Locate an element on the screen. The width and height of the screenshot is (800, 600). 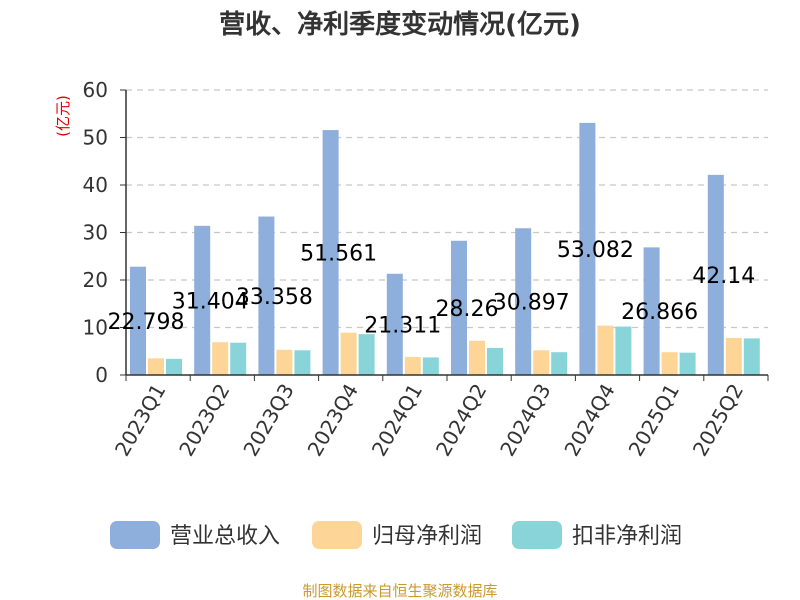
x-tick-label: 2023Q4 is located at coordinates (333, 420).